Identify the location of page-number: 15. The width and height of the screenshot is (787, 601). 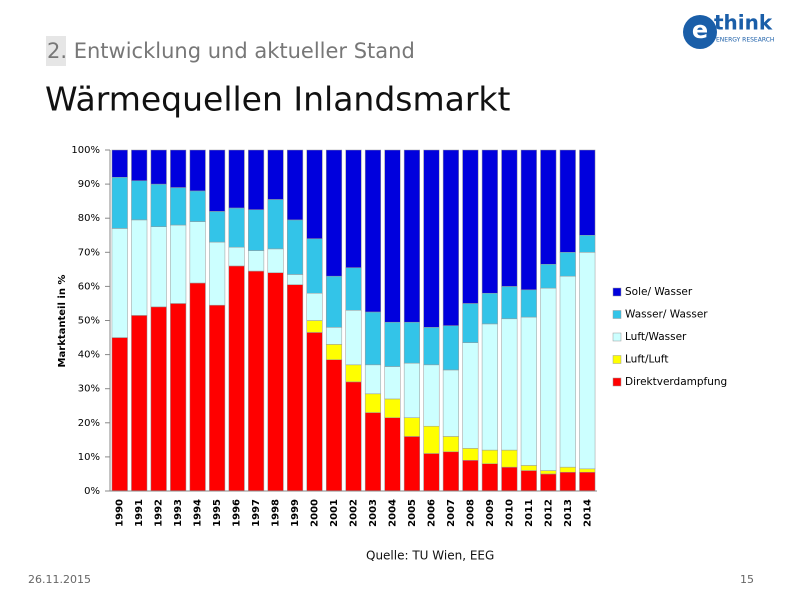
(747, 579).